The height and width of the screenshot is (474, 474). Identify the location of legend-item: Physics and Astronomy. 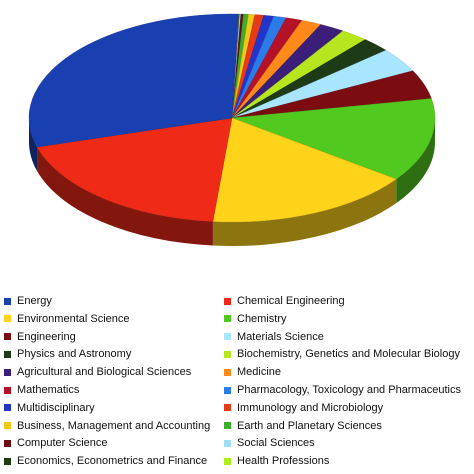
(67, 354).